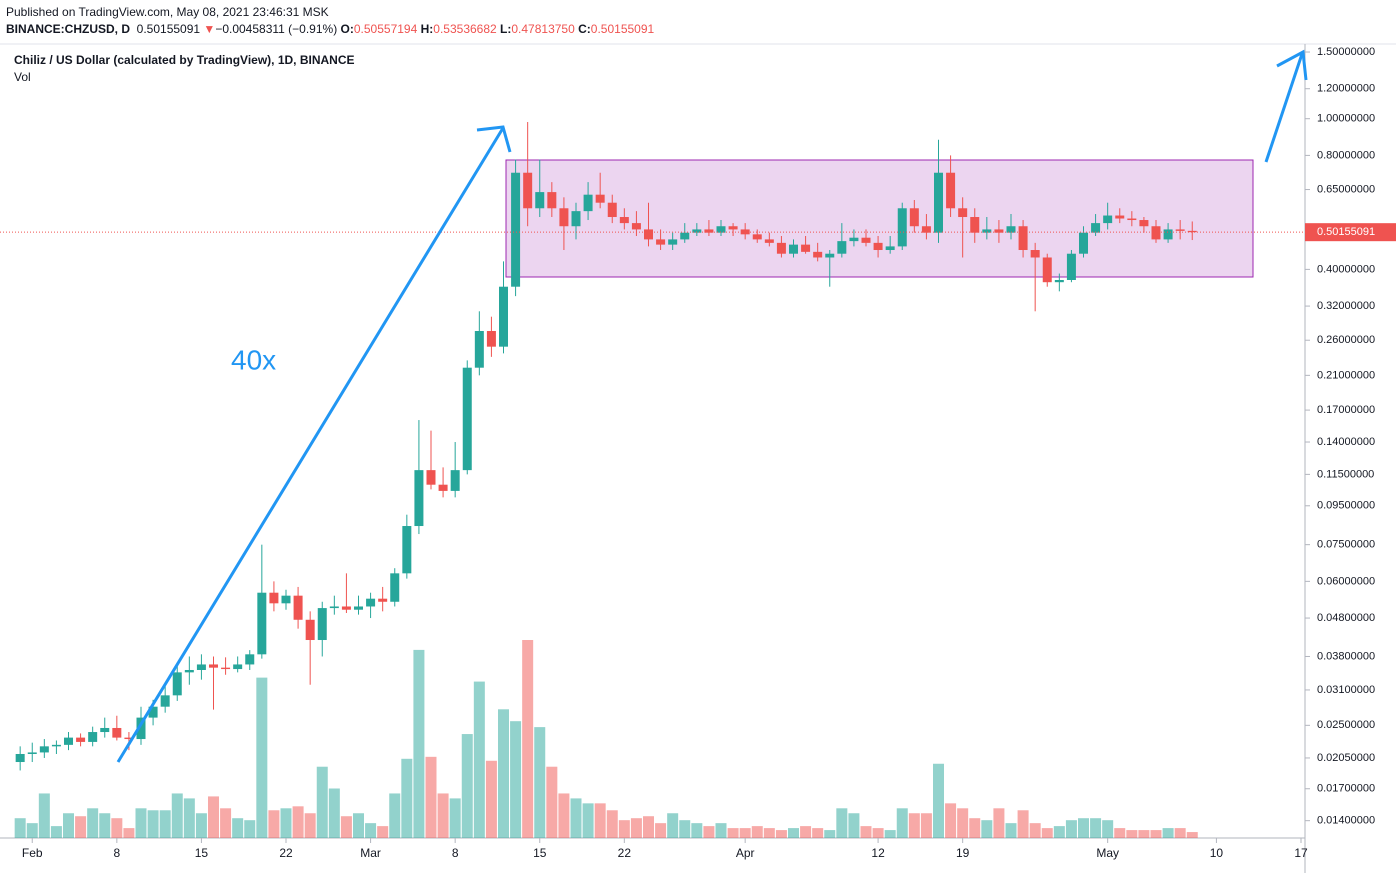 The height and width of the screenshot is (873, 1396). What do you see at coordinates (22, 77) in the screenshot?
I see `volume-label: Vol` at bounding box center [22, 77].